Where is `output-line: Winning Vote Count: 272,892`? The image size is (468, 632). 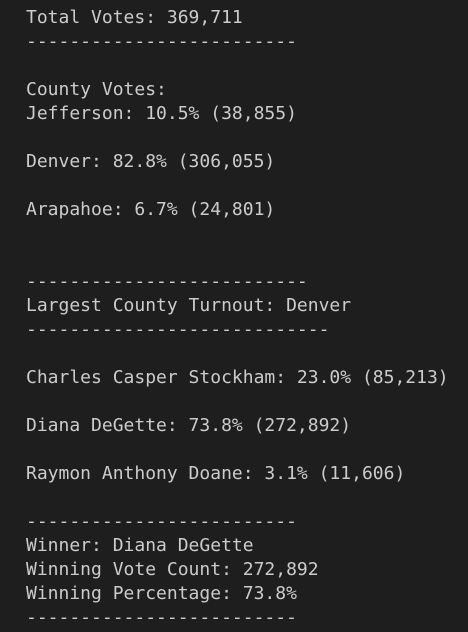 output-line: Winning Vote Count: 272,892 is located at coordinates (172, 569).